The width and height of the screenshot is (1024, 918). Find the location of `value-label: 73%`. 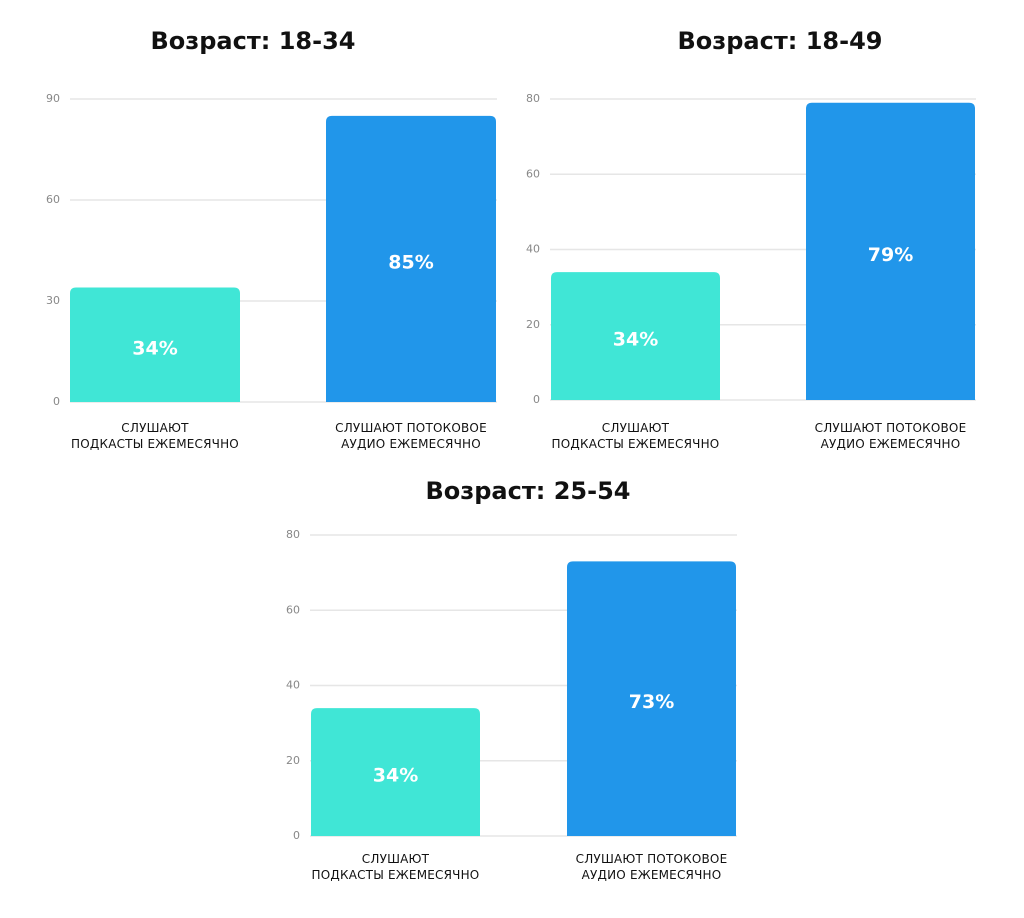

value-label: 73% is located at coordinates (651, 702).